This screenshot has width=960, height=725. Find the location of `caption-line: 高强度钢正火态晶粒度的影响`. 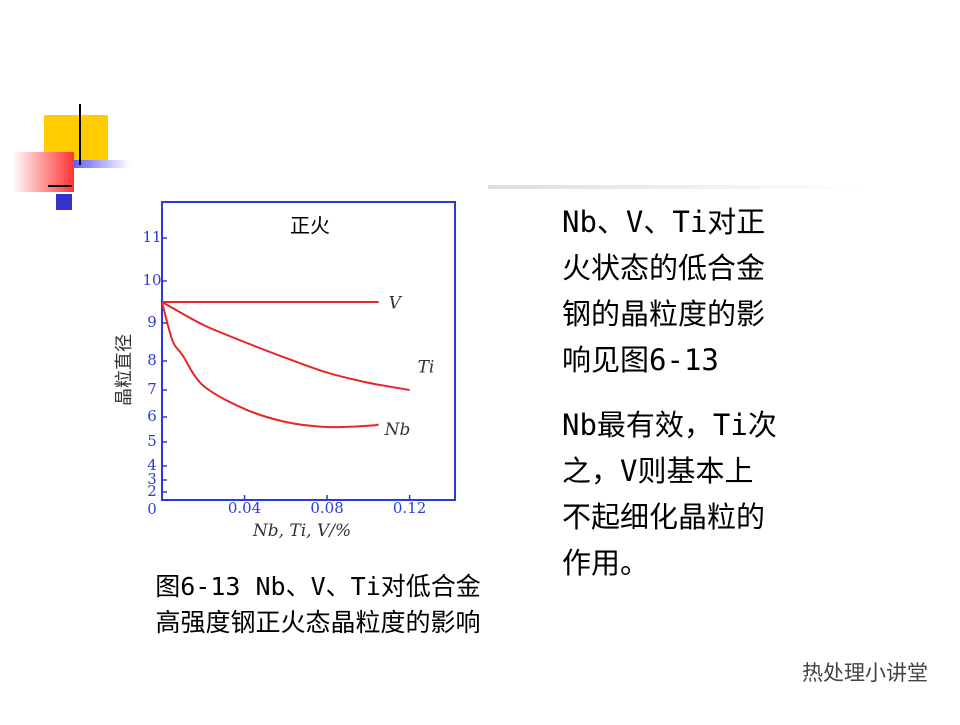

caption-line: 高强度钢正火态晶粒度的影响 is located at coordinates (317, 622).